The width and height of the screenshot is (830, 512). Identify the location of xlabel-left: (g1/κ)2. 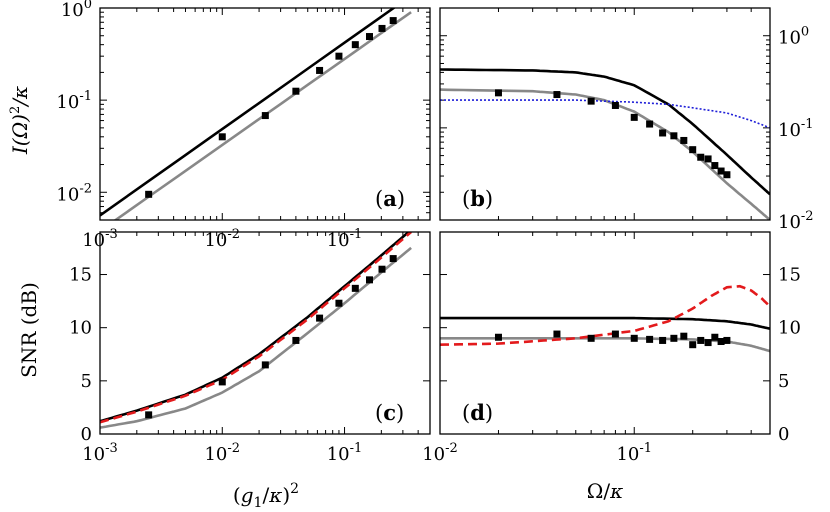
(266, 496).